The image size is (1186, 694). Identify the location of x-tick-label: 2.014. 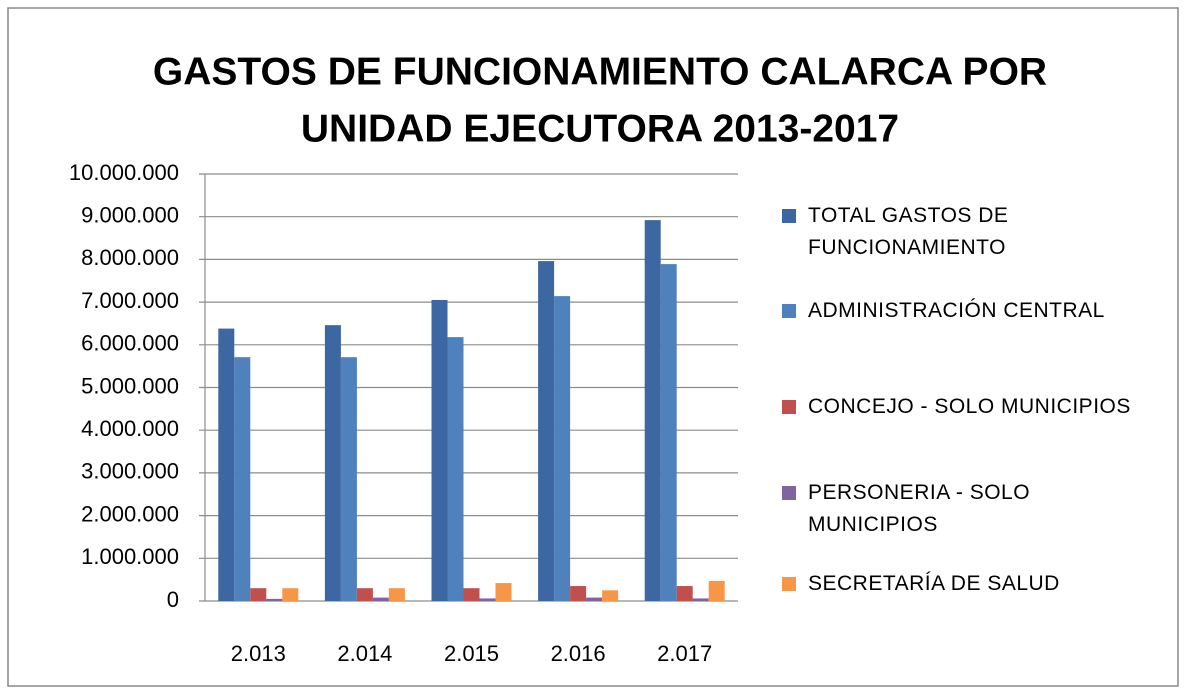
(364, 653).